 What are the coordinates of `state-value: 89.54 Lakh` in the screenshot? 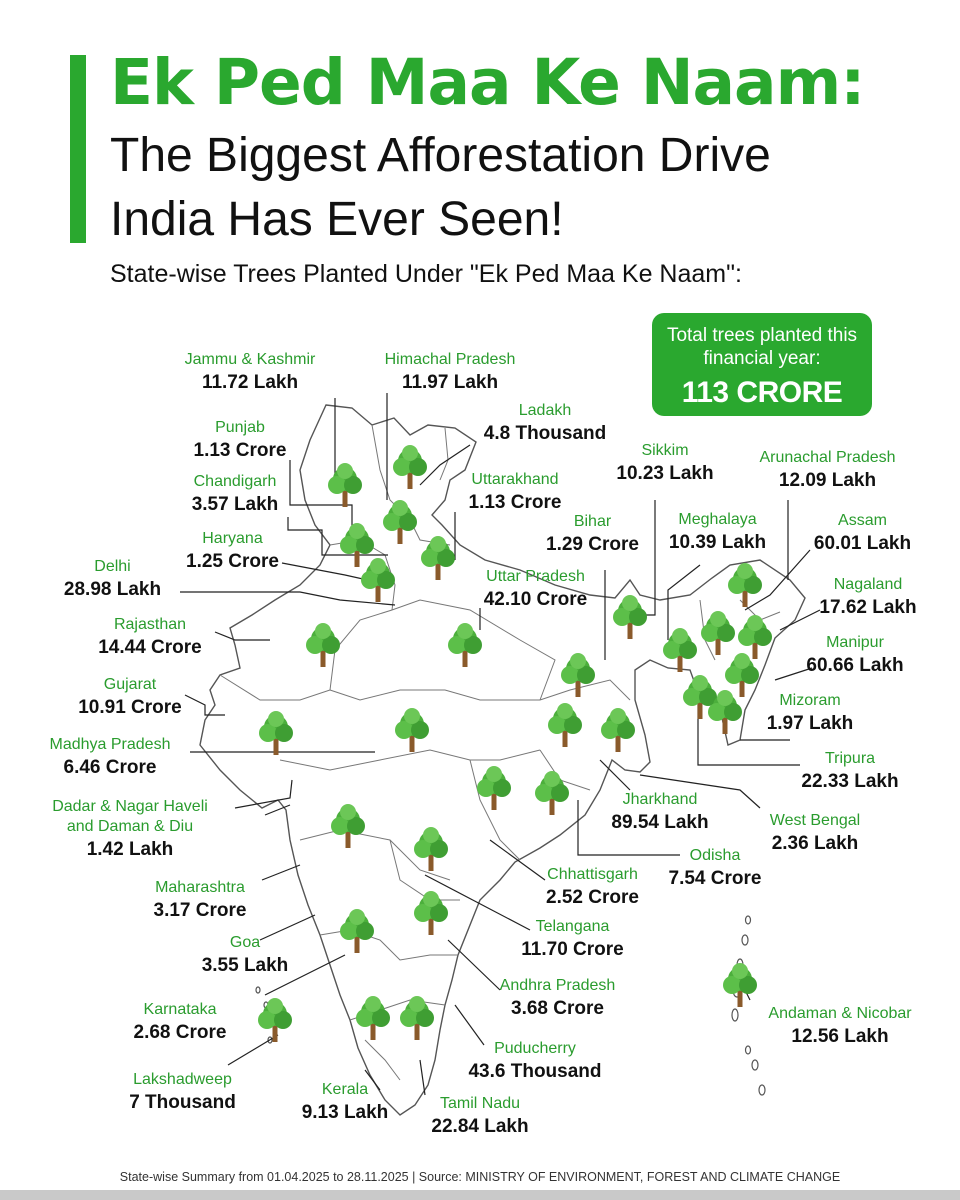 It's located at (660, 822).